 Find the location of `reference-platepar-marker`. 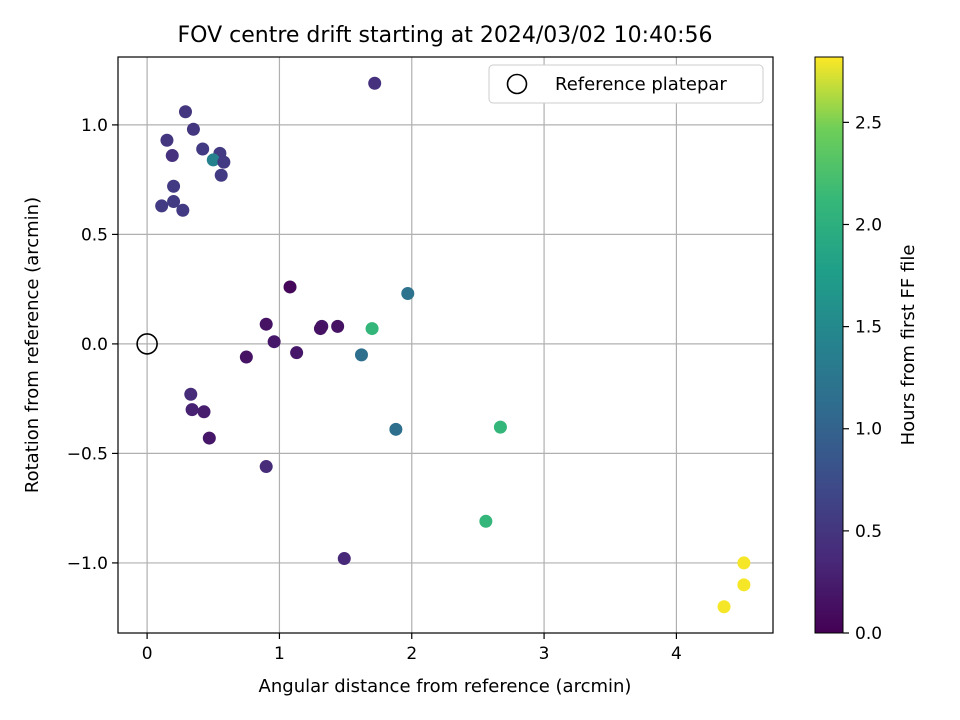

reference-platepar-marker is located at coordinates (147, 344).